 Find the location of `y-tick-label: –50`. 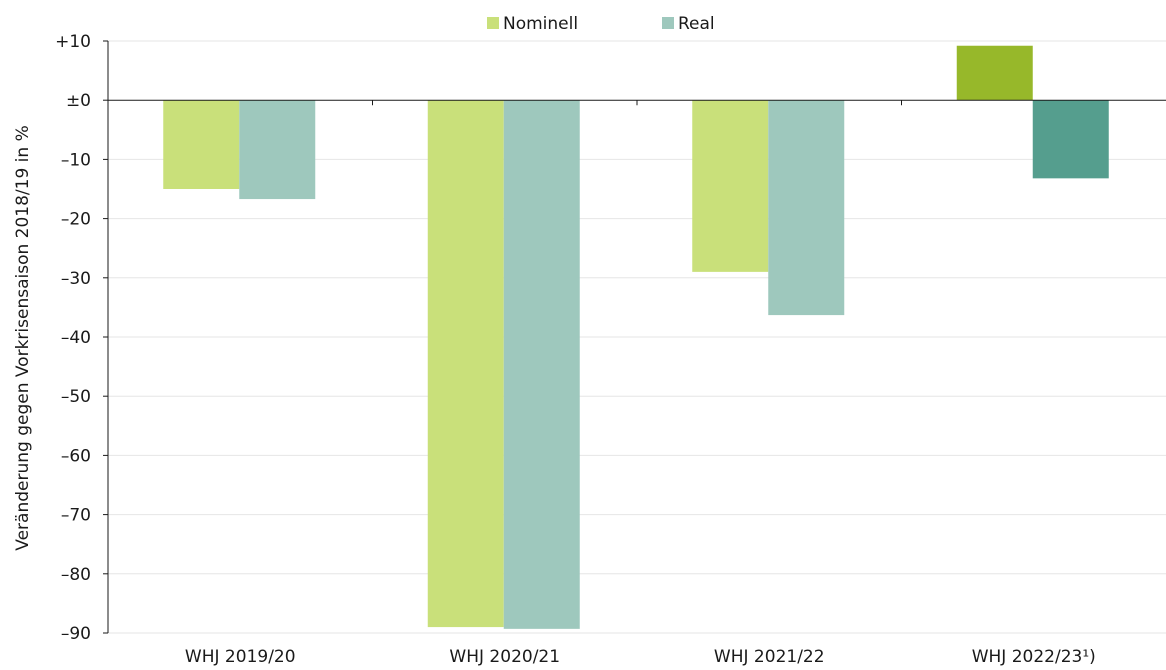

y-tick-label: –50 is located at coordinates (76, 397).